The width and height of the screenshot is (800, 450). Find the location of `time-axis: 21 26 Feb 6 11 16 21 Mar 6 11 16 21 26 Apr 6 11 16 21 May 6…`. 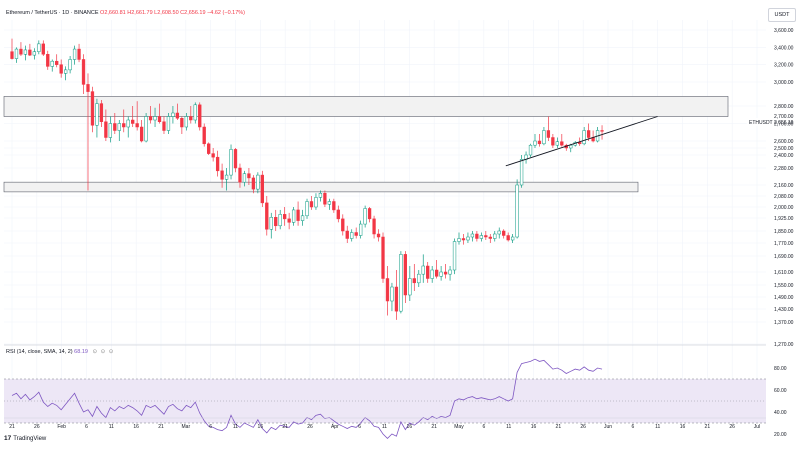

time-axis: 21 26 Feb 6 11 16 21 Mar 6 11 16 21 26 Apr 6 11 16 21 May 6… is located at coordinates (385, 423).